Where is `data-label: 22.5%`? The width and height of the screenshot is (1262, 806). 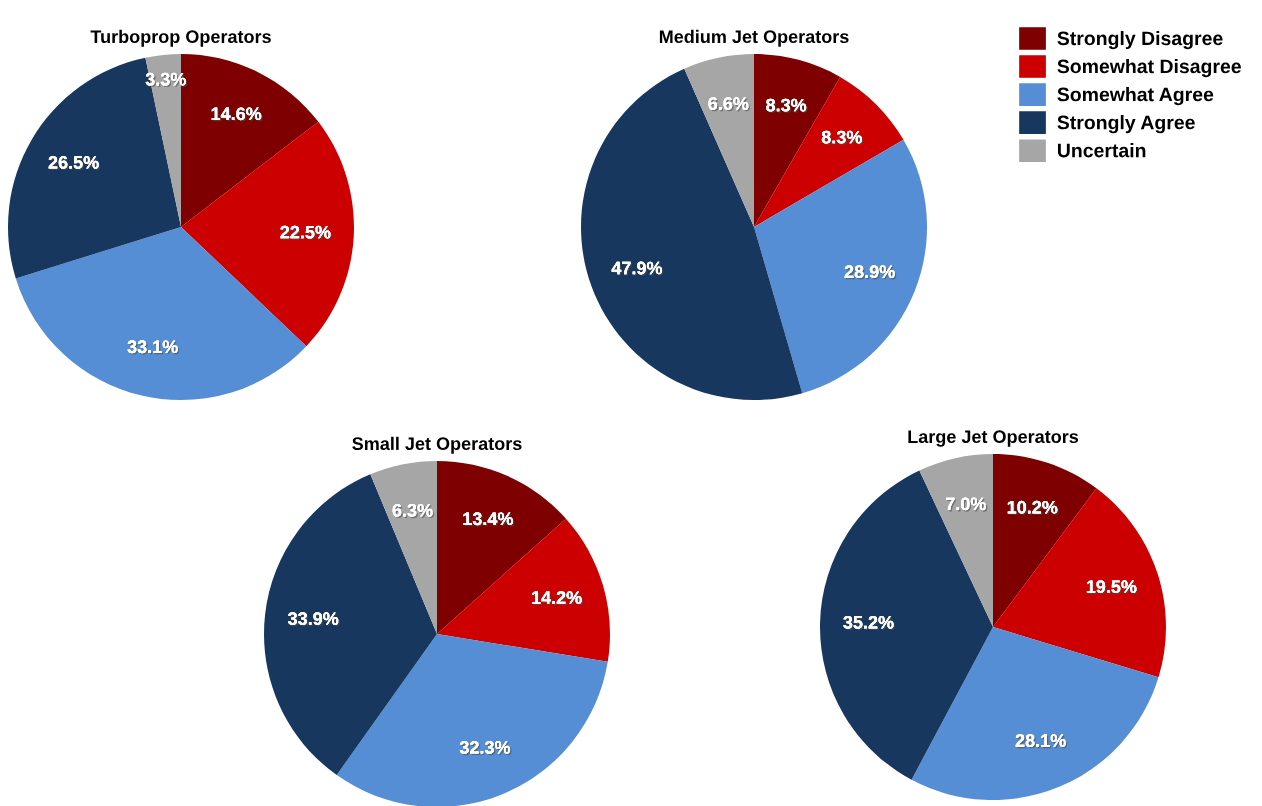
data-label: 22.5% is located at coordinates (306, 232).